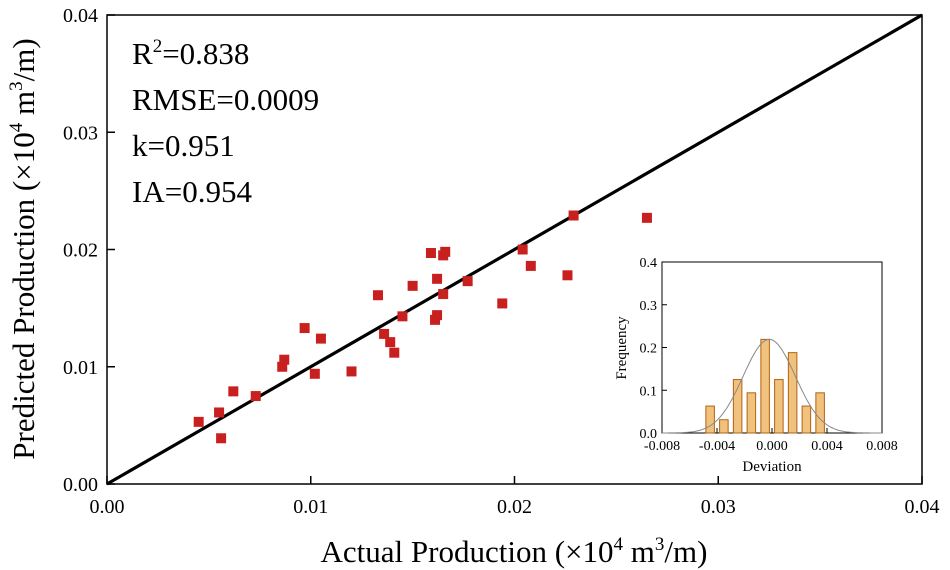  I want to click on x-tick-label: 0.03, so click(718, 507).